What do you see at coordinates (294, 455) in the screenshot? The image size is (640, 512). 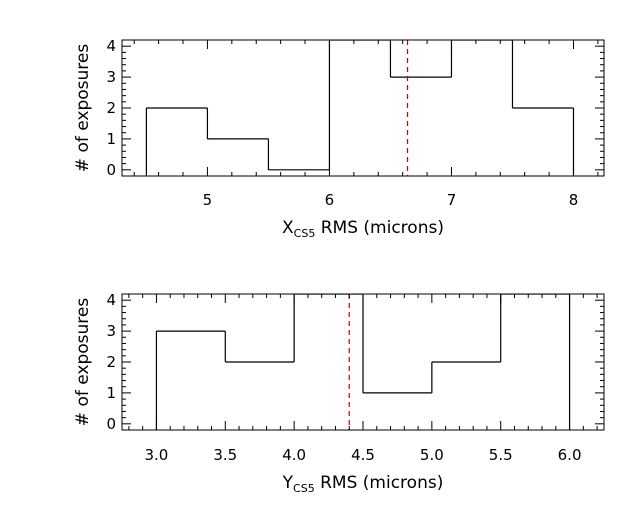 I see `x-tick-label: 4.0` at bounding box center [294, 455].